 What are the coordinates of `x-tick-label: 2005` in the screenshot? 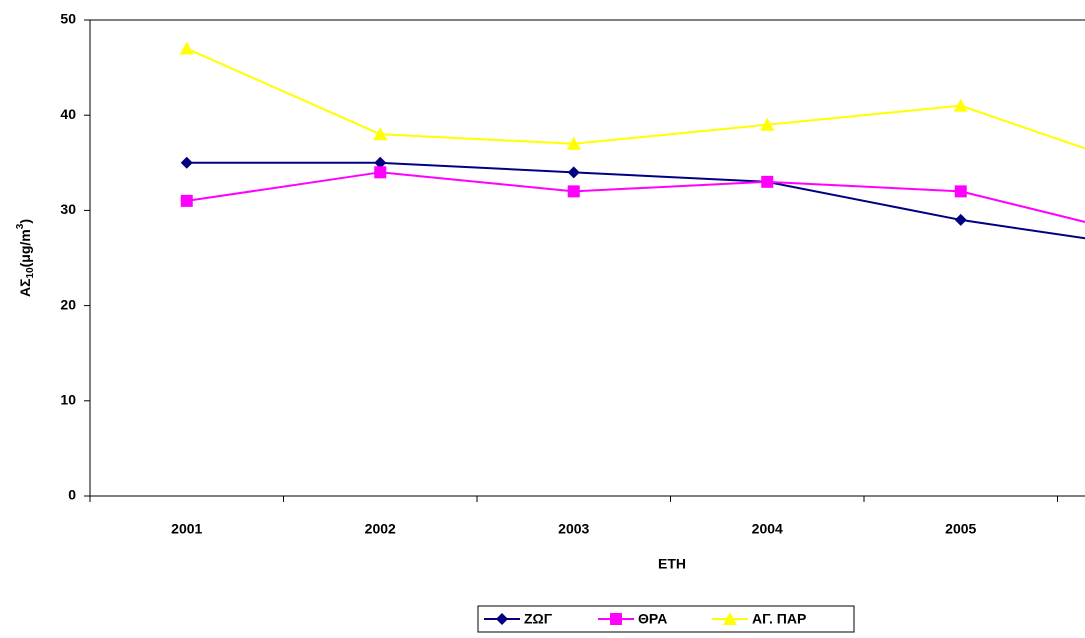 It's located at (960, 529).